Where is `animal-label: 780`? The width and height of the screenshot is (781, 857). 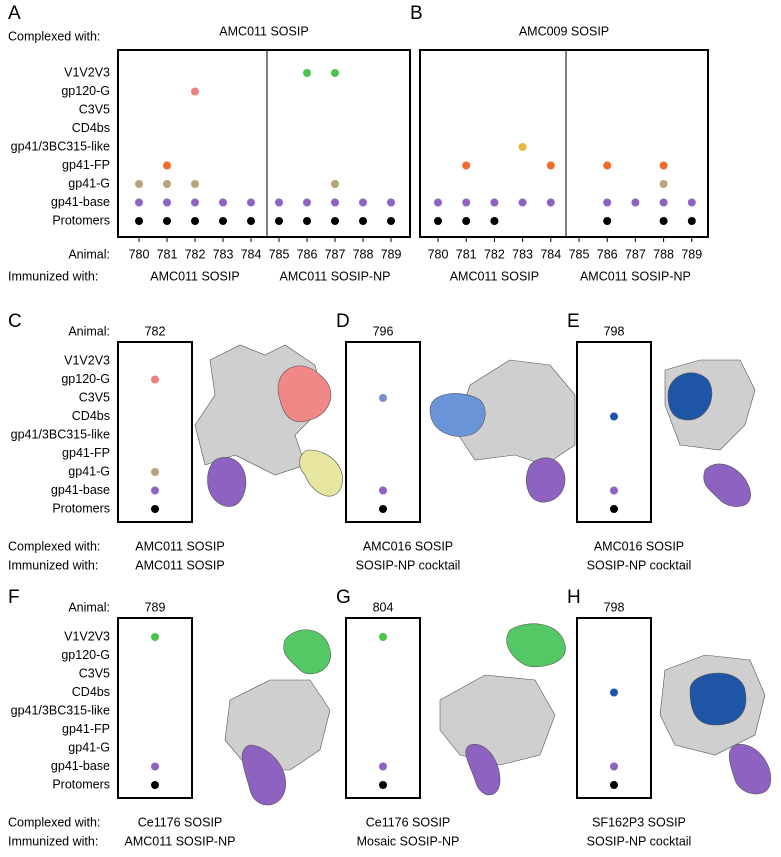 animal-label: 780 is located at coordinates (139, 254).